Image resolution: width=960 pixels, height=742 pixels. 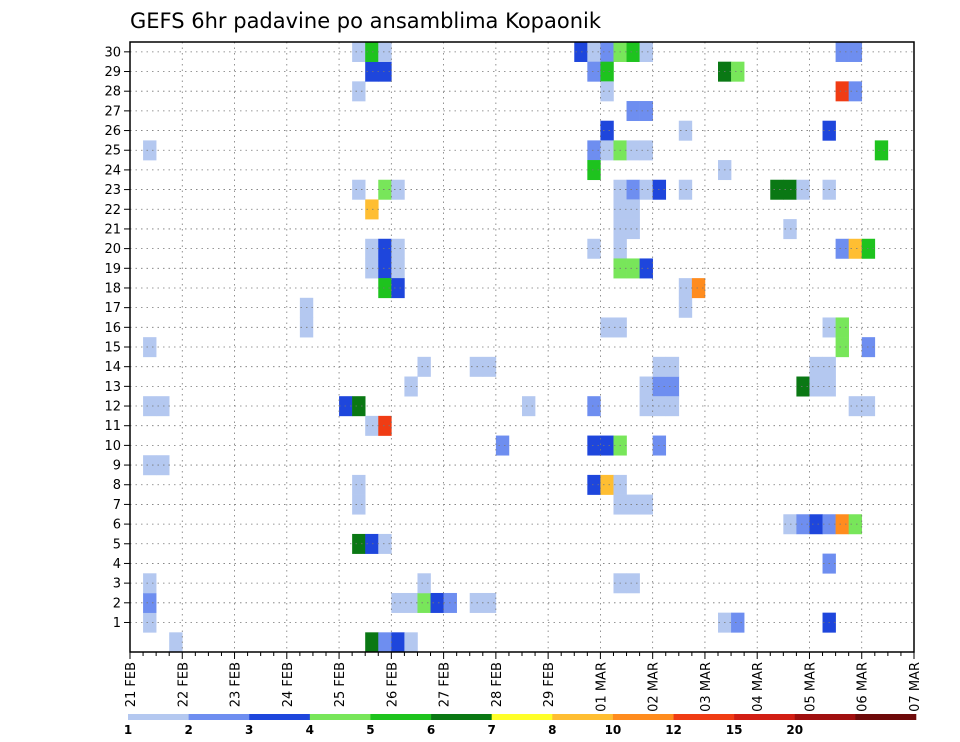 I want to click on y-tick-label: 13, so click(x=112, y=387).